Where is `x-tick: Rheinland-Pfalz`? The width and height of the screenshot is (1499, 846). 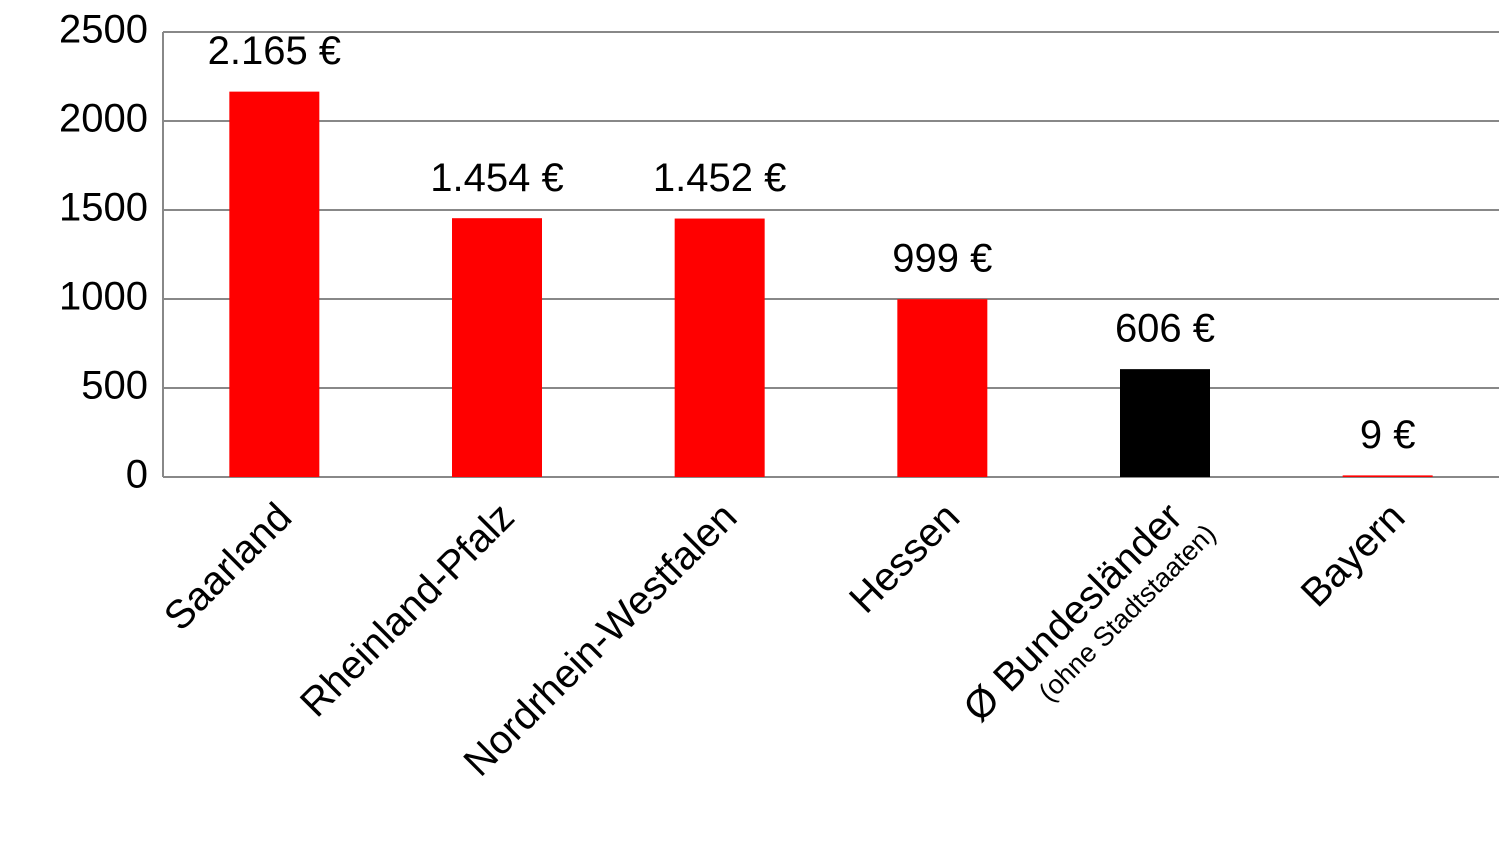 x-tick: Rheinland-Pfalz is located at coordinates (407, 610).